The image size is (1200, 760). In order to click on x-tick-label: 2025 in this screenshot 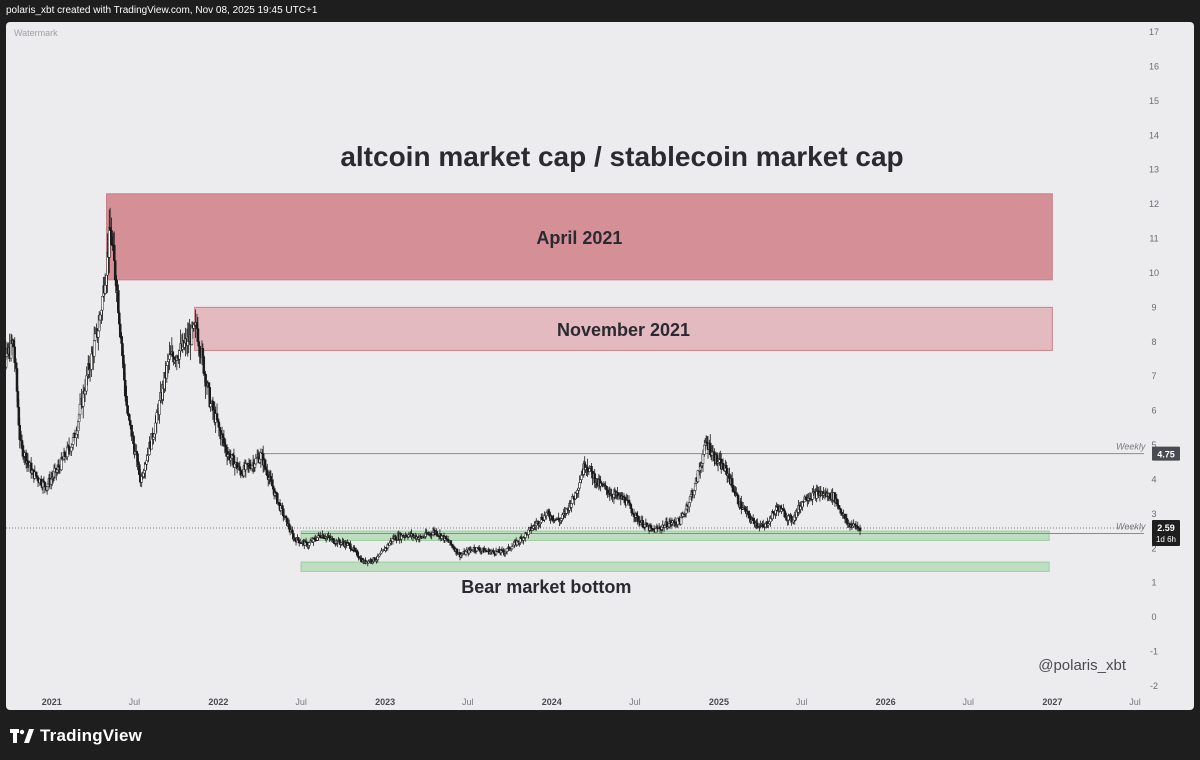, I will do `click(719, 702)`.